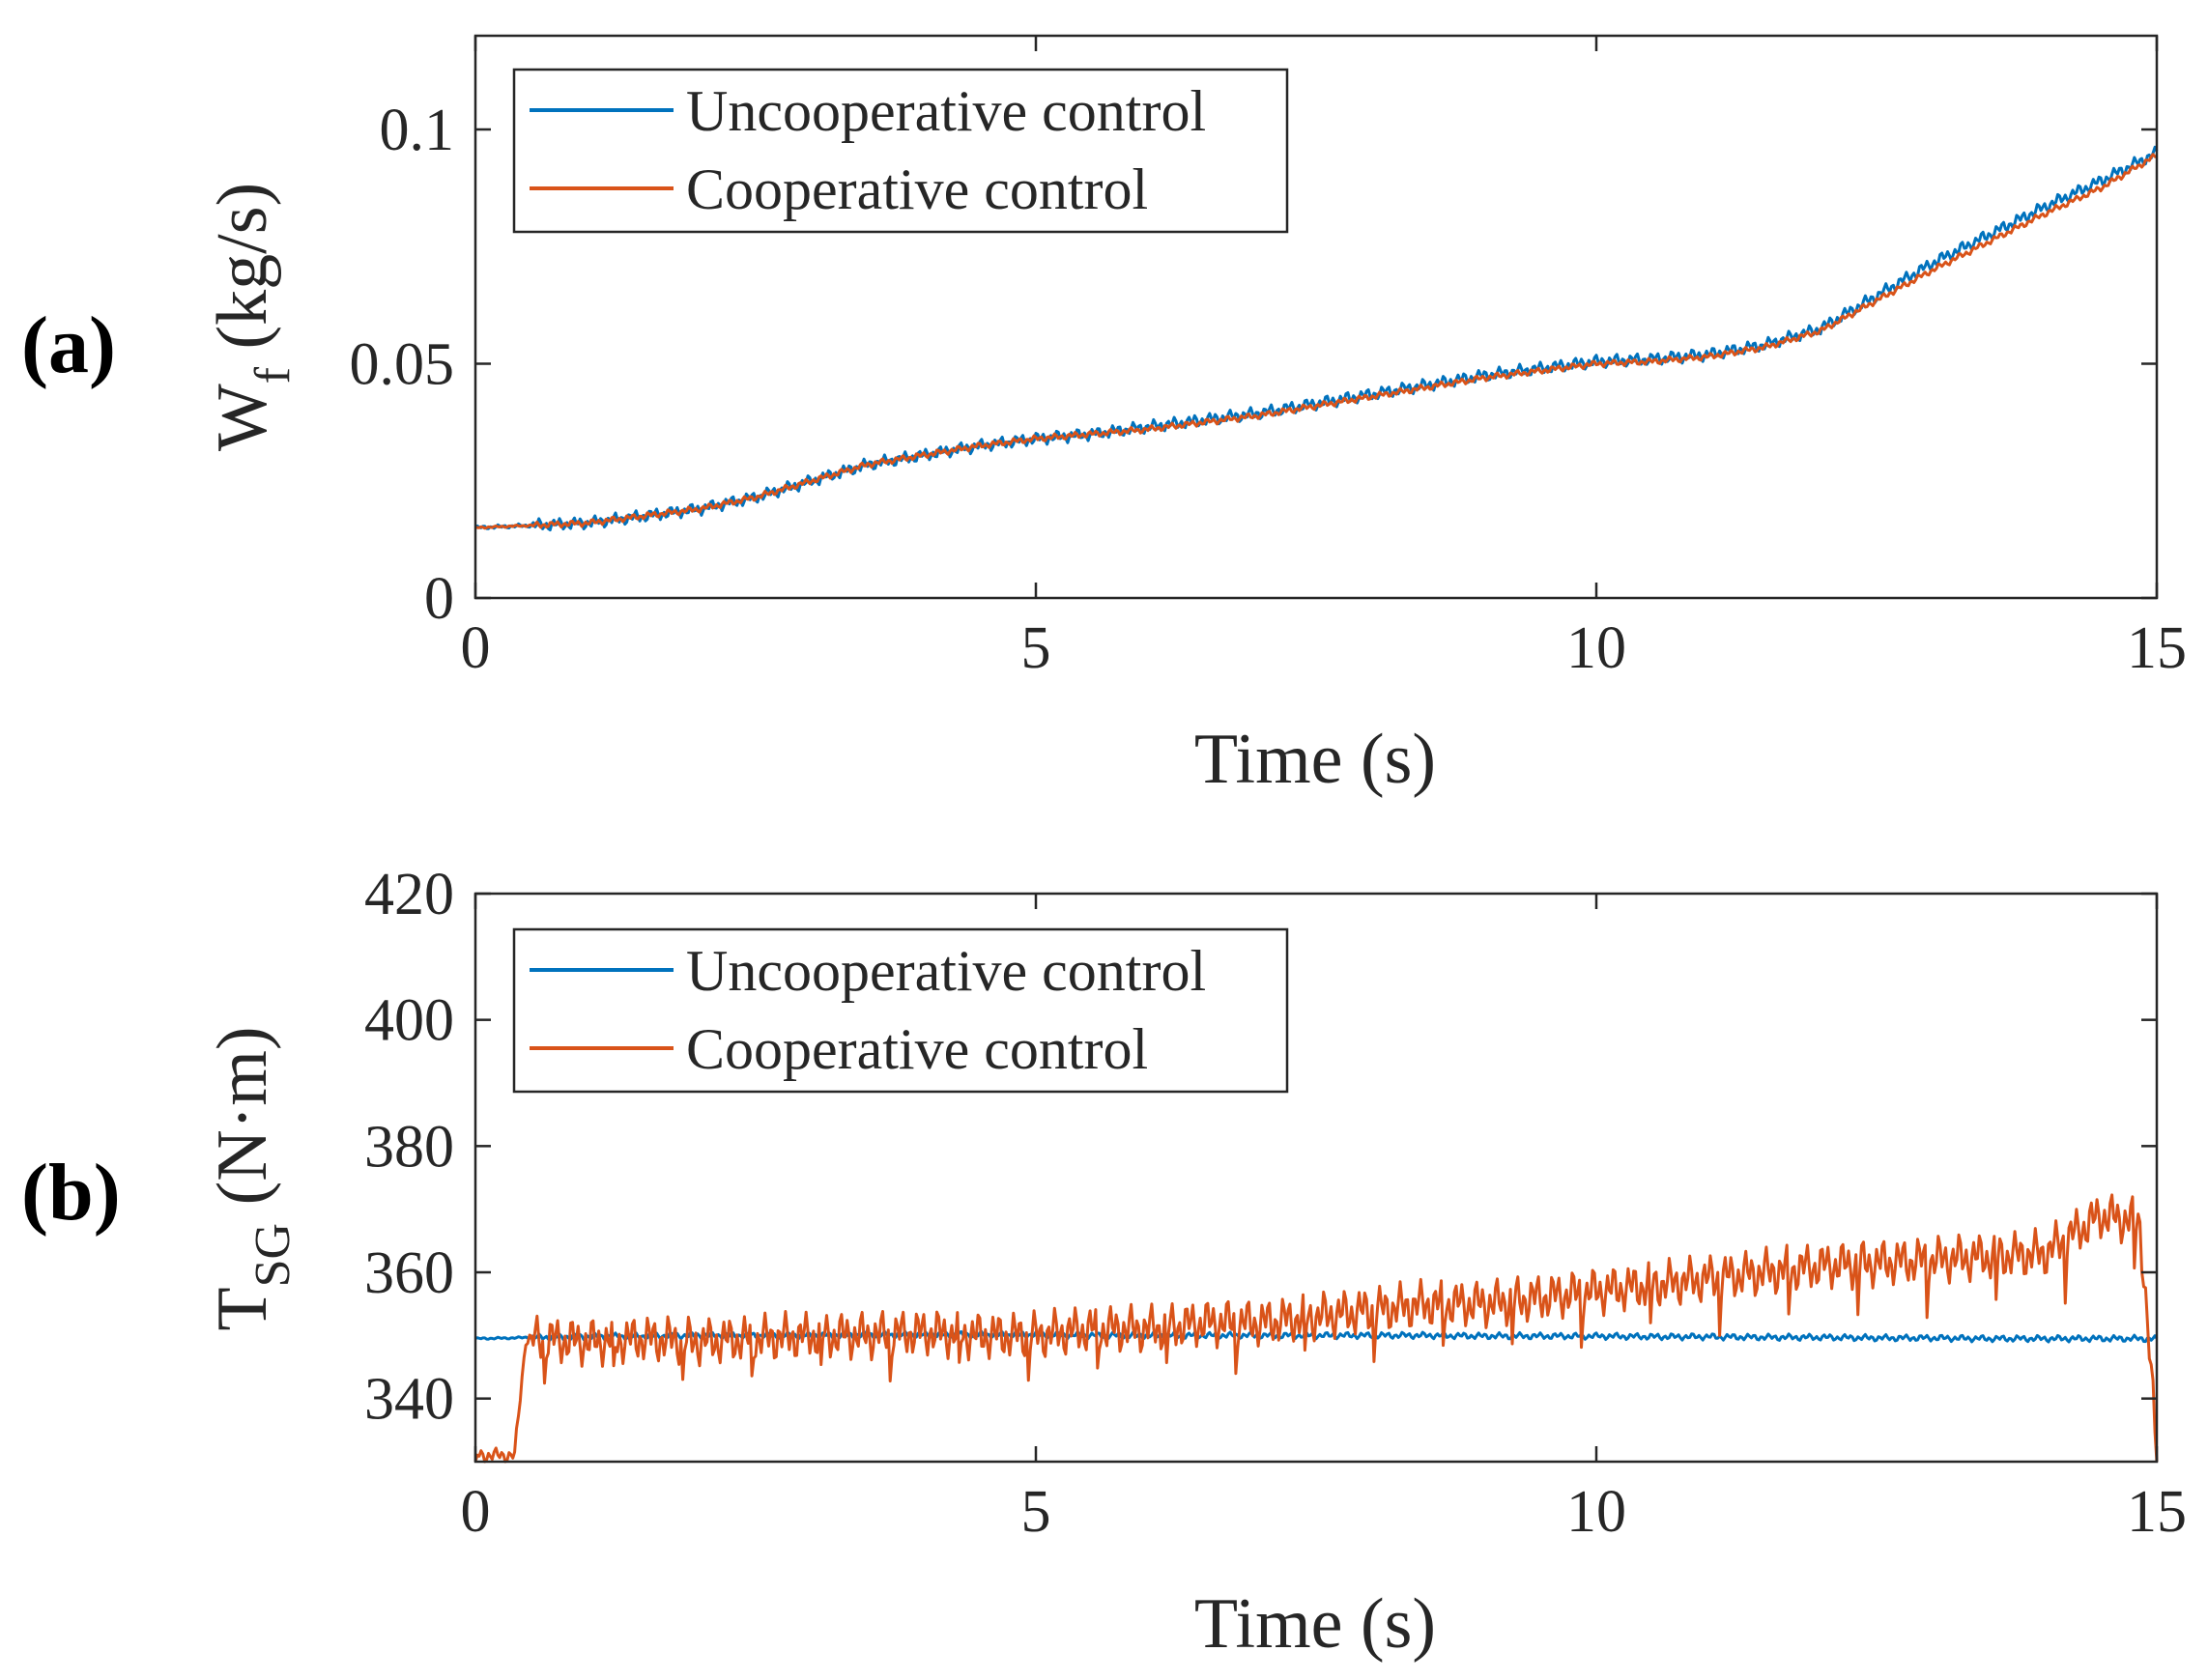  What do you see at coordinates (946, 971) in the screenshot?
I see `legend-label-b-uncooperative: Uncooperative control` at bounding box center [946, 971].